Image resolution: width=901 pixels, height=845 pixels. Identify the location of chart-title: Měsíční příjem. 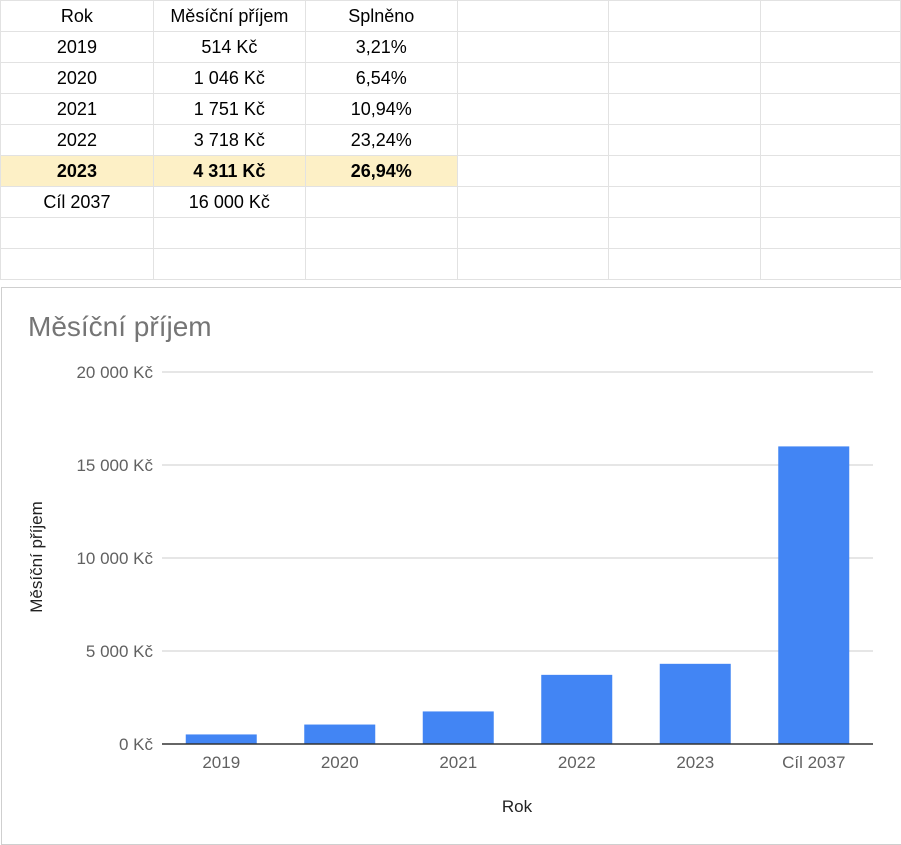
(120, 326).